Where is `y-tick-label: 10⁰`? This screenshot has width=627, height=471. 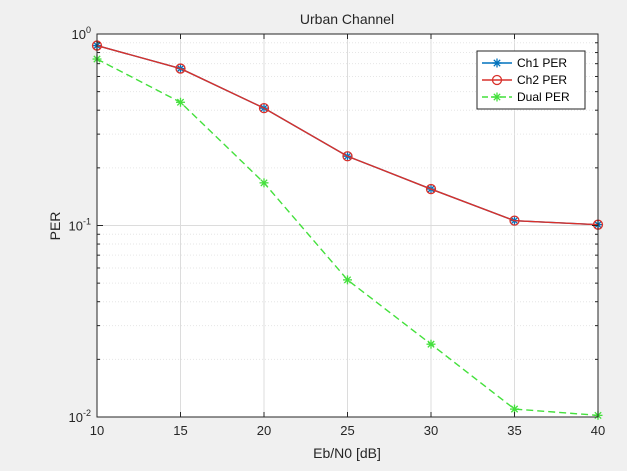
y-tick-label: 10⁰ is located at coordinates (81, 33).